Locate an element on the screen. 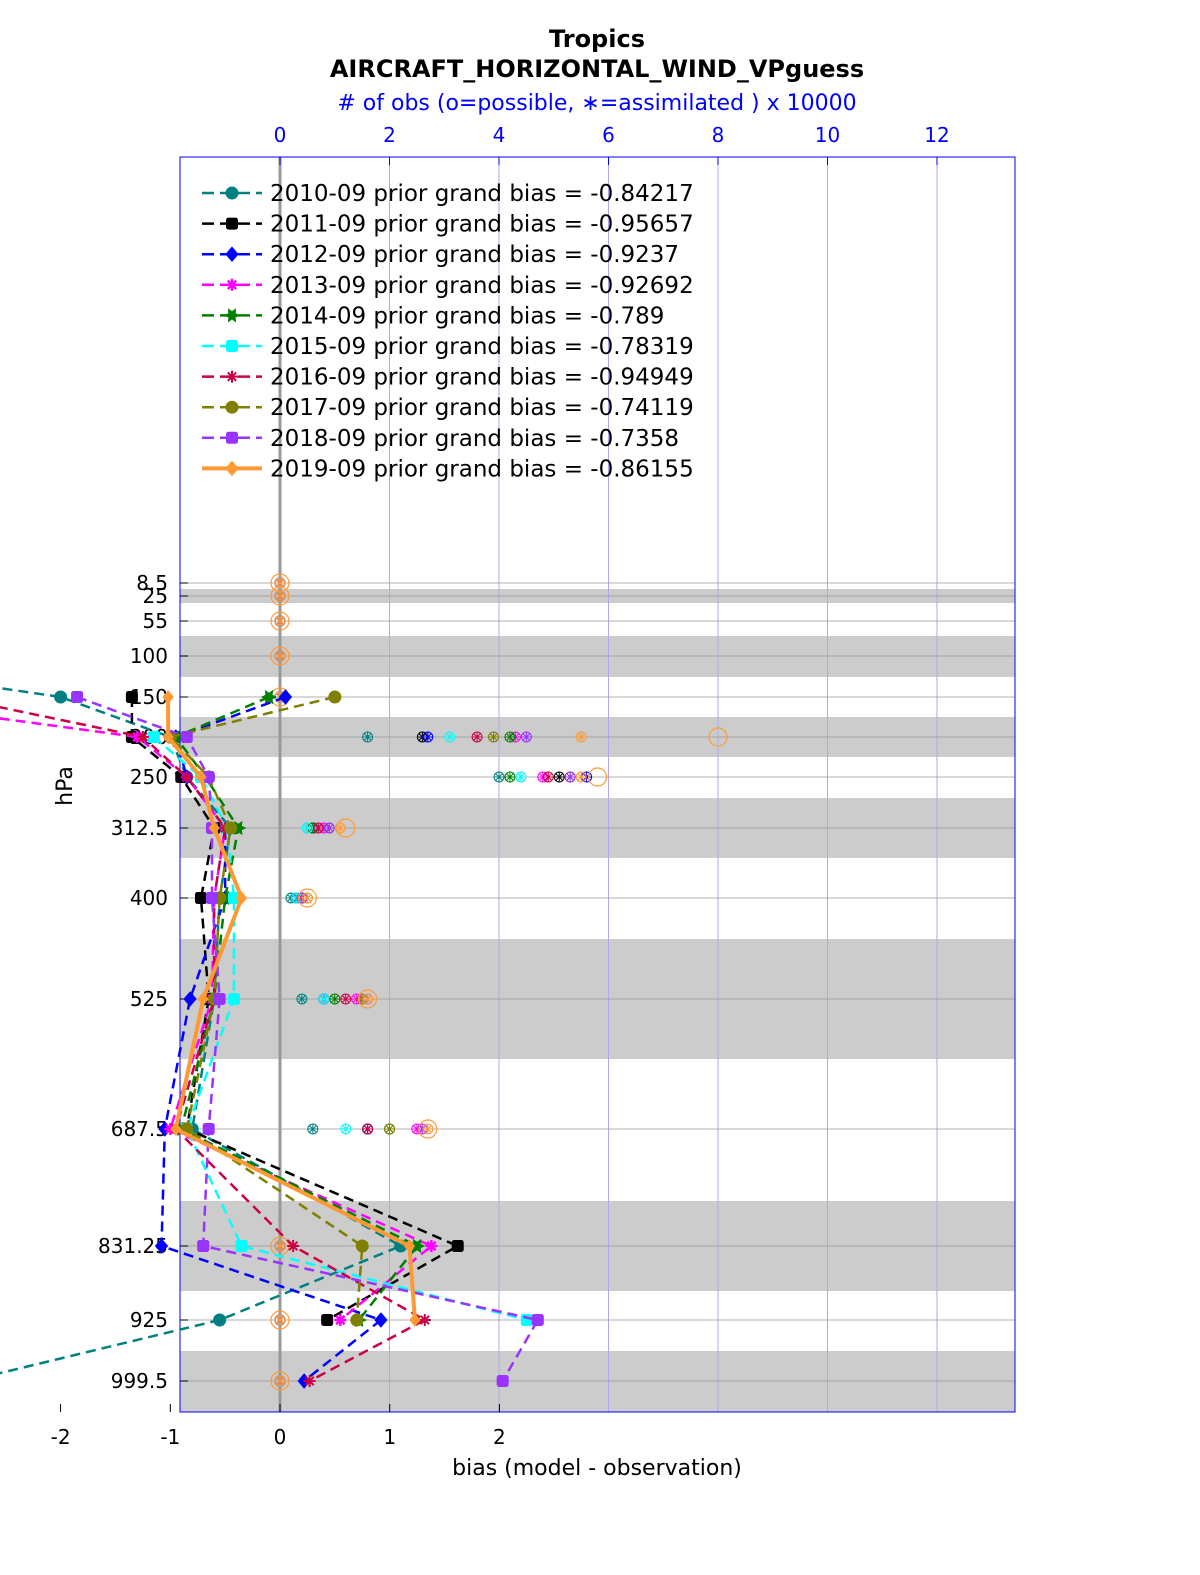 This screenshot has height=1575, width=1200. legend-item: 2017-09 prior grand bias = -0.74119 is located at coordinates (448, 408).